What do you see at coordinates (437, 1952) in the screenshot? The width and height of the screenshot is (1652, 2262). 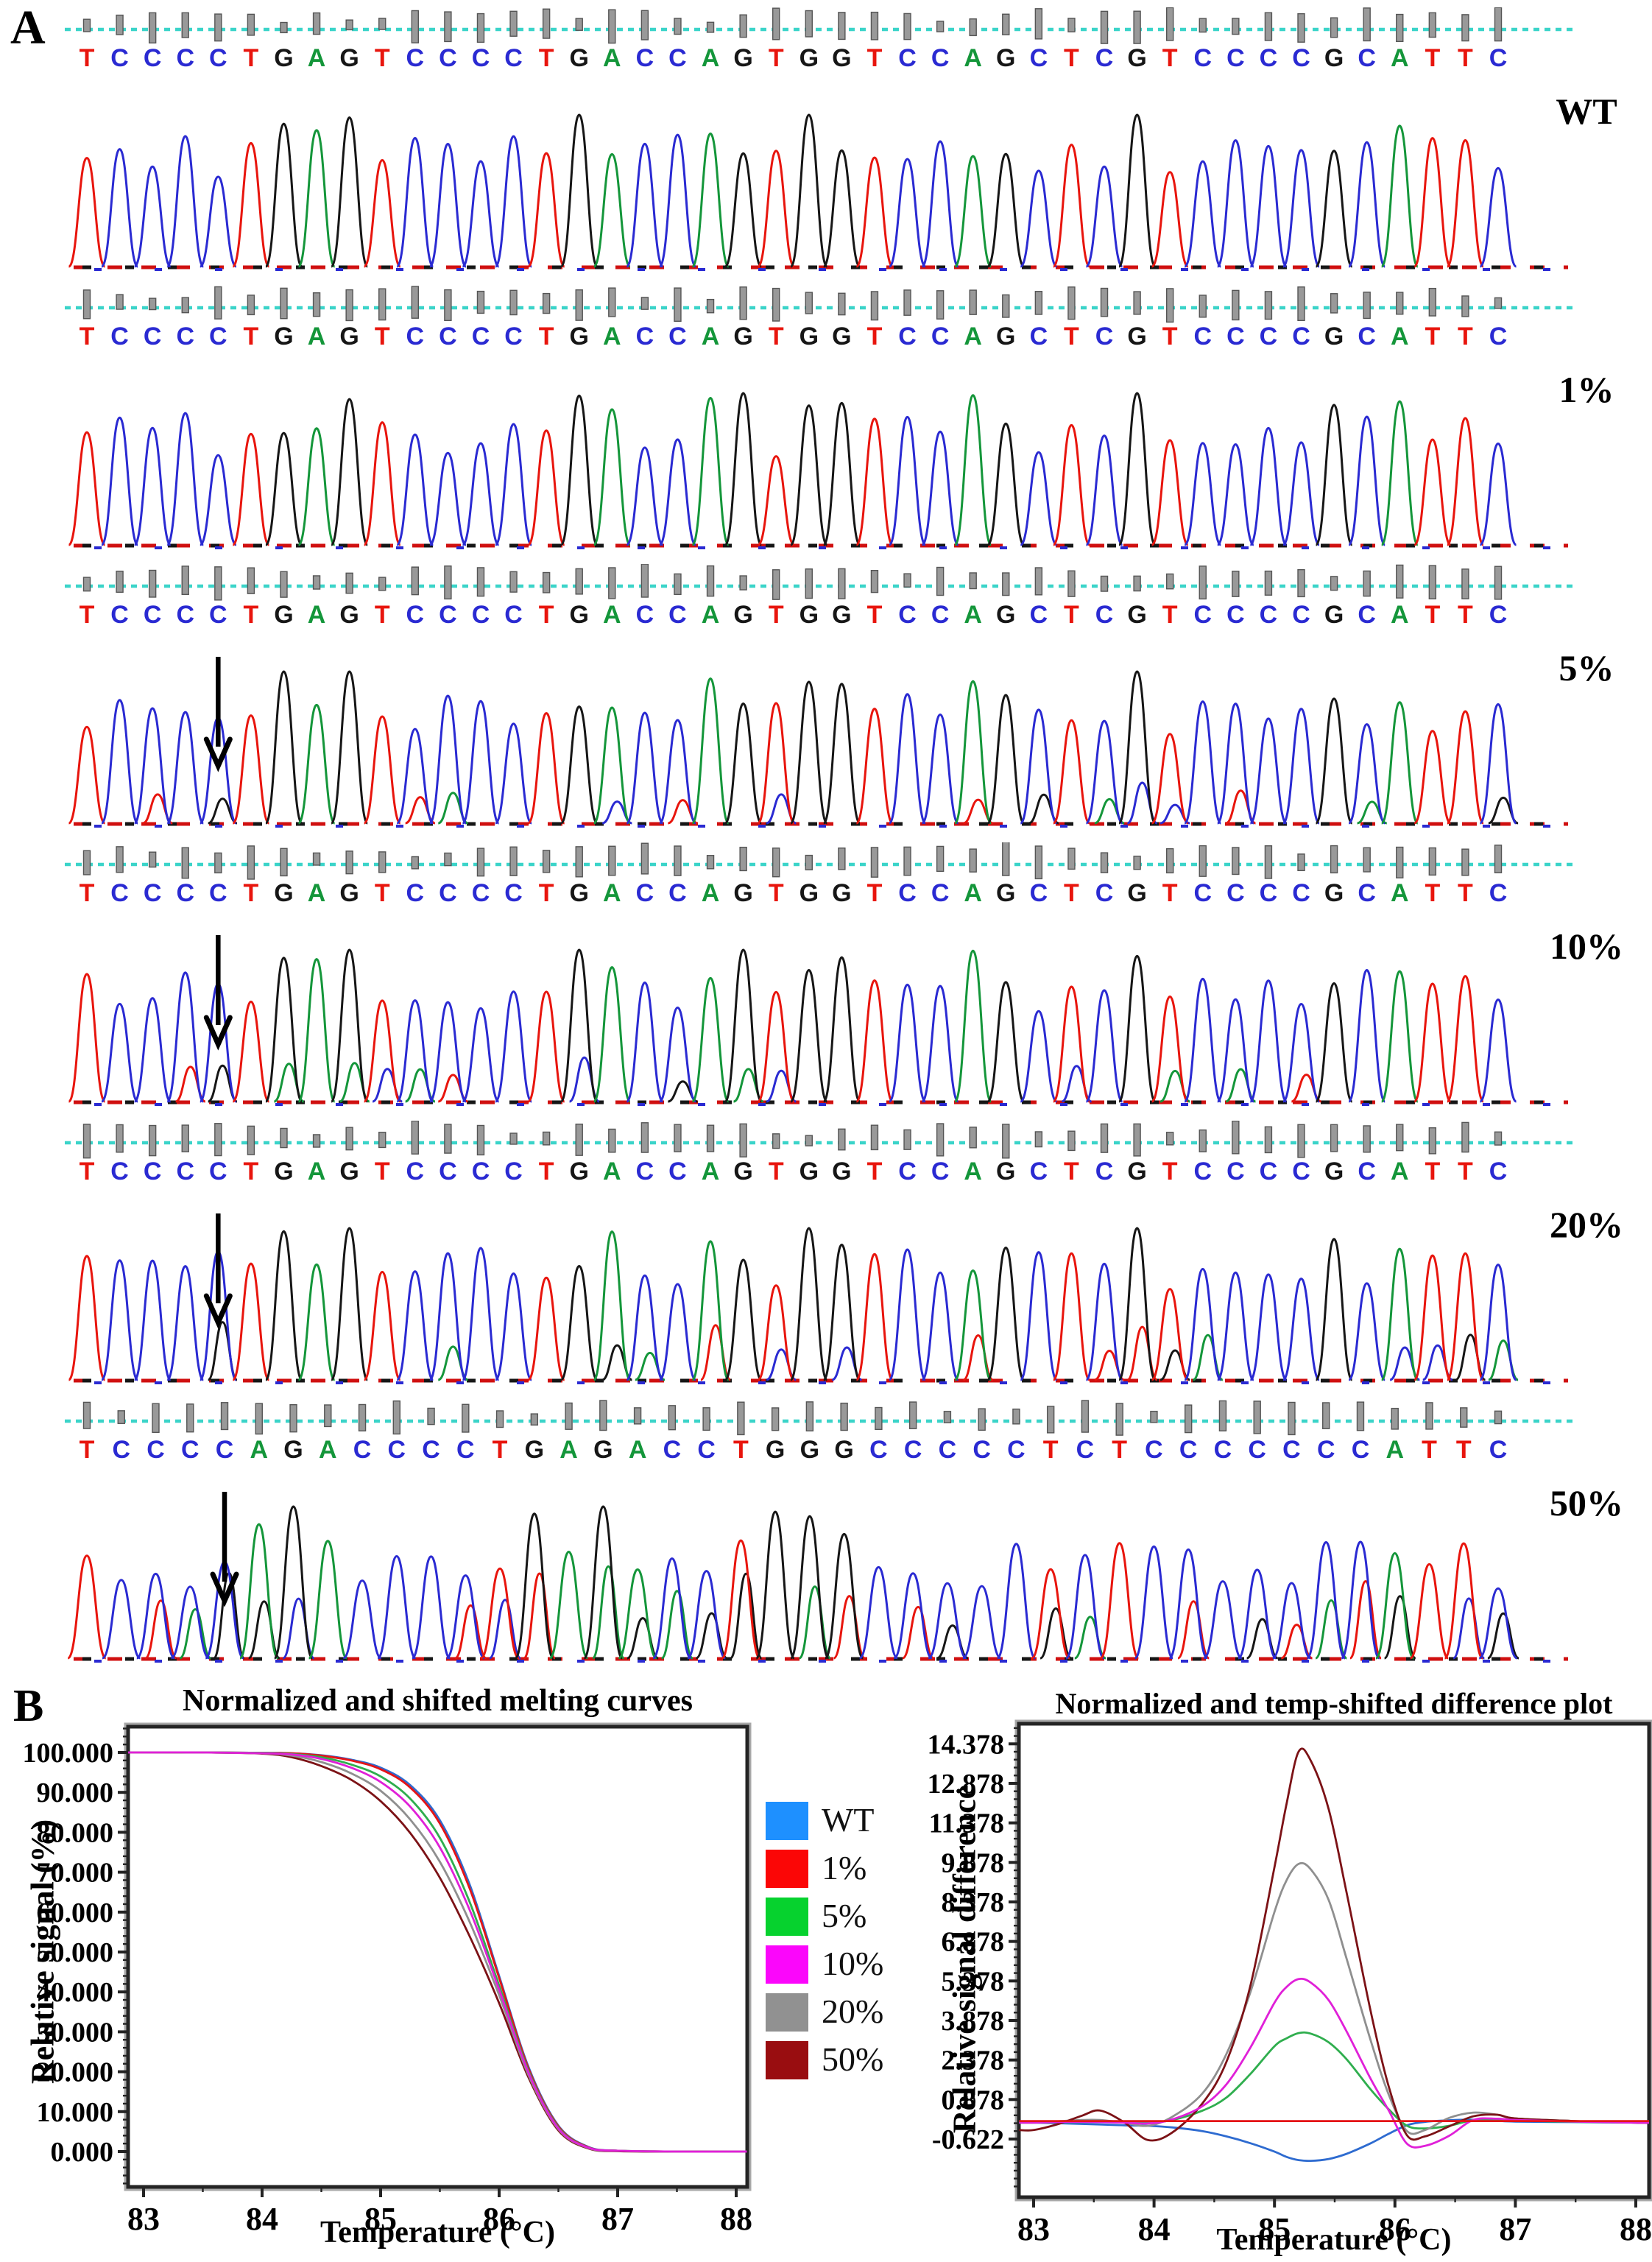 I see `series-10%` at bounding box center [437, 1952].